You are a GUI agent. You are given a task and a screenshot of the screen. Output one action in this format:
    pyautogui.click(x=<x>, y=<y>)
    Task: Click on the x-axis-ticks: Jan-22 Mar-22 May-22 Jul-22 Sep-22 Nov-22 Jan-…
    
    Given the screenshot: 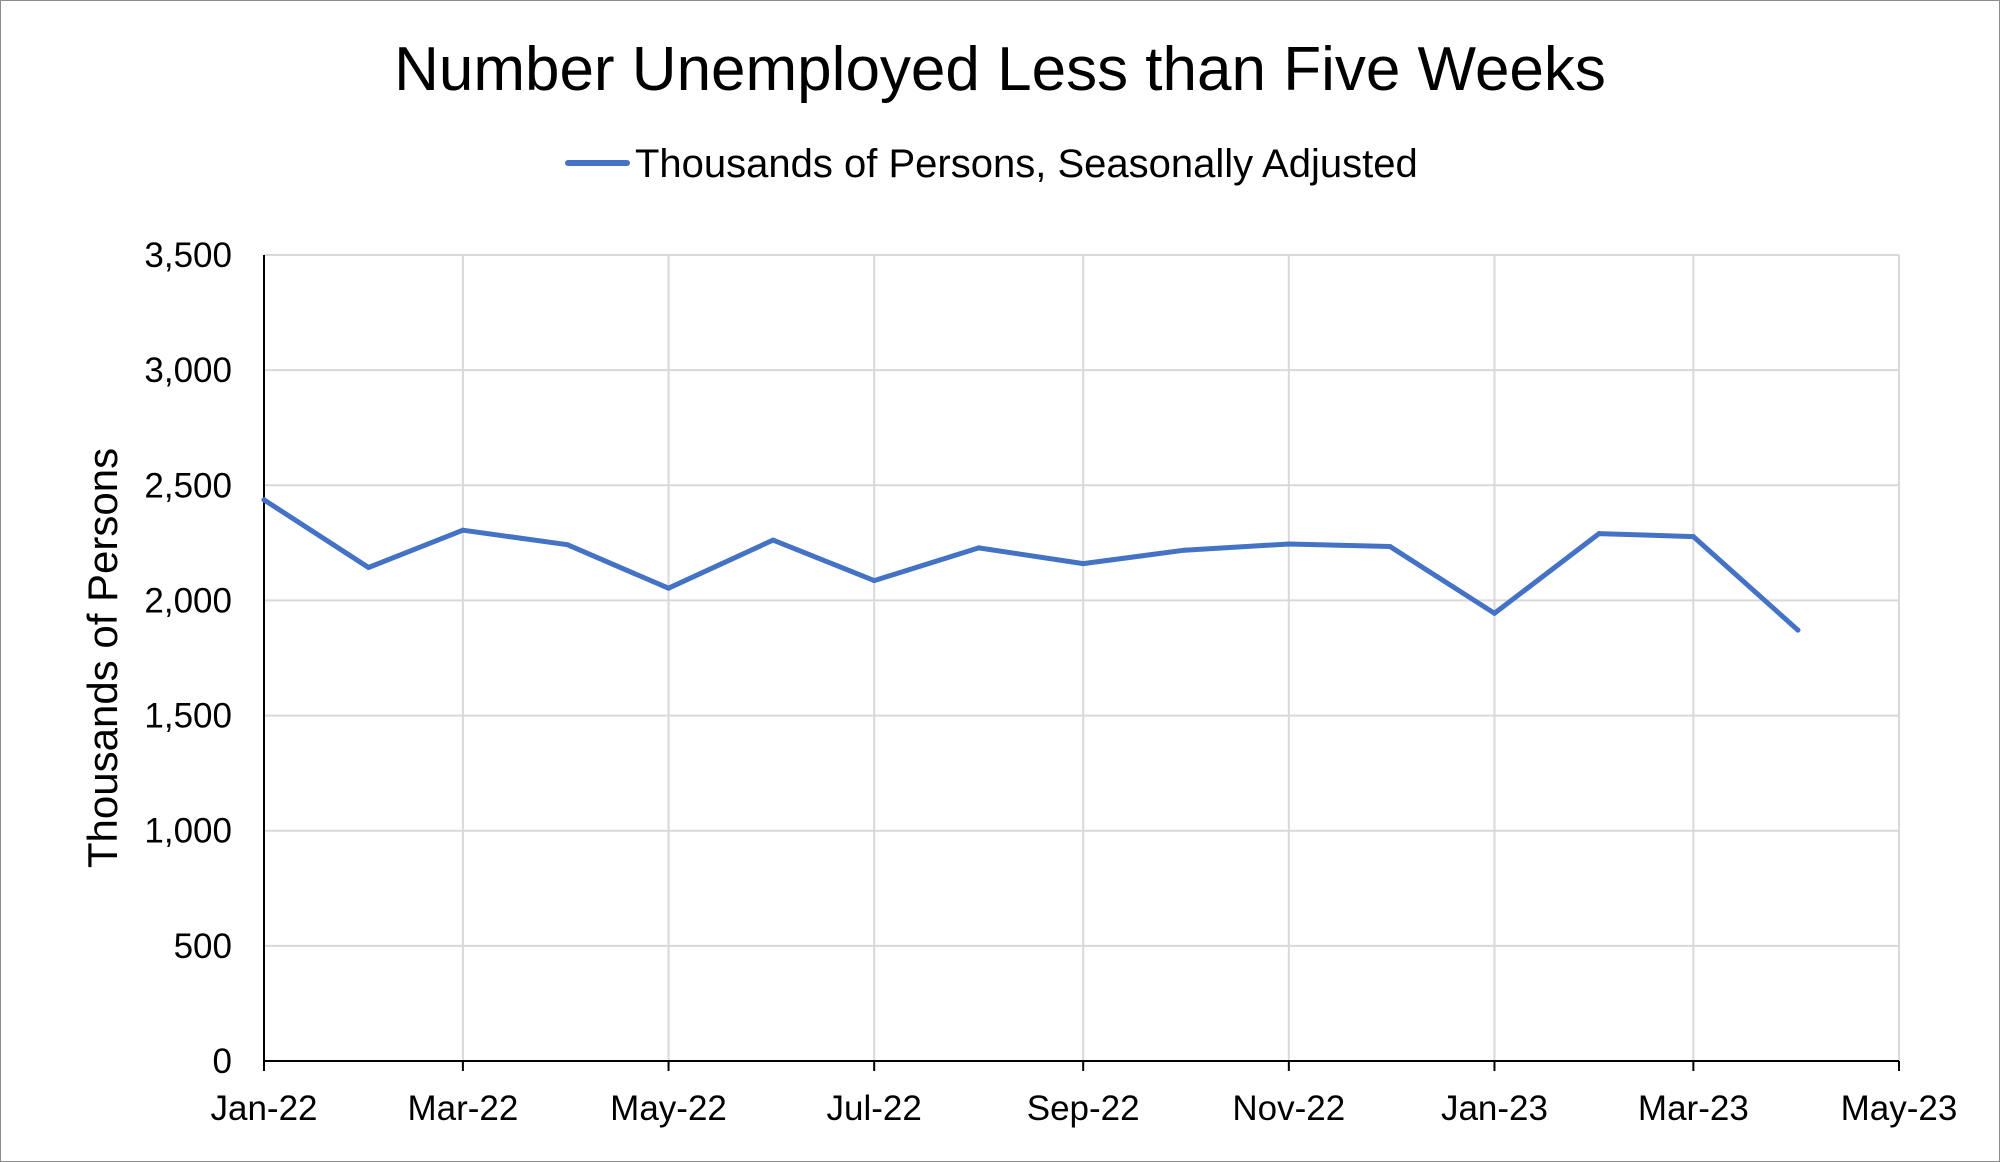 What is the action you would take?
    pyautogui.click(x=1083, y=1094)
    